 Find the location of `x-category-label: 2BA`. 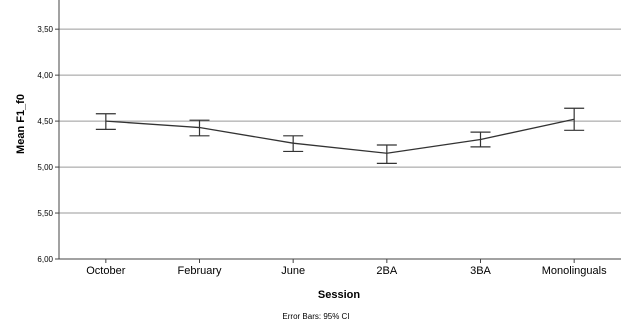

x-category-label: 2BA is located at coordinates (386, 271).